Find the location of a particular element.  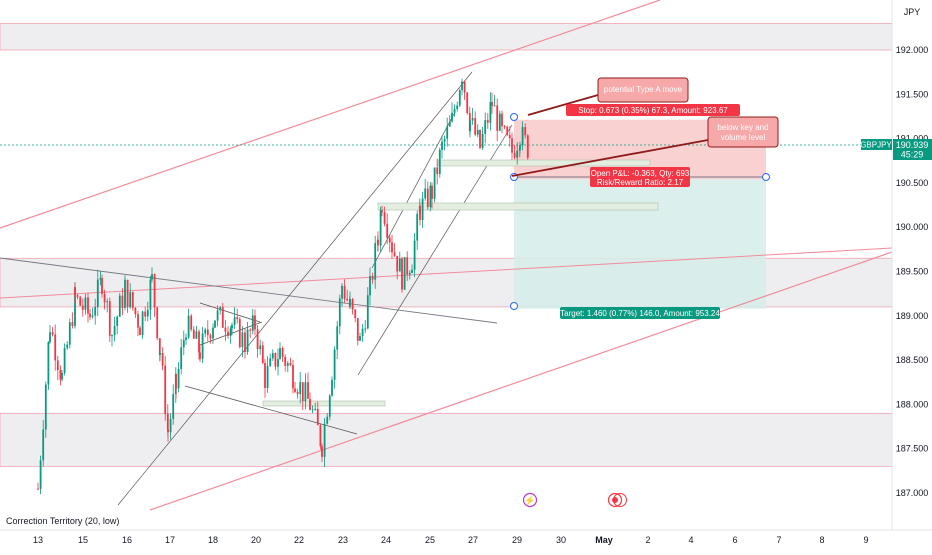

callout-potential-move: potential Type A move is located at coordinates (608, 96).